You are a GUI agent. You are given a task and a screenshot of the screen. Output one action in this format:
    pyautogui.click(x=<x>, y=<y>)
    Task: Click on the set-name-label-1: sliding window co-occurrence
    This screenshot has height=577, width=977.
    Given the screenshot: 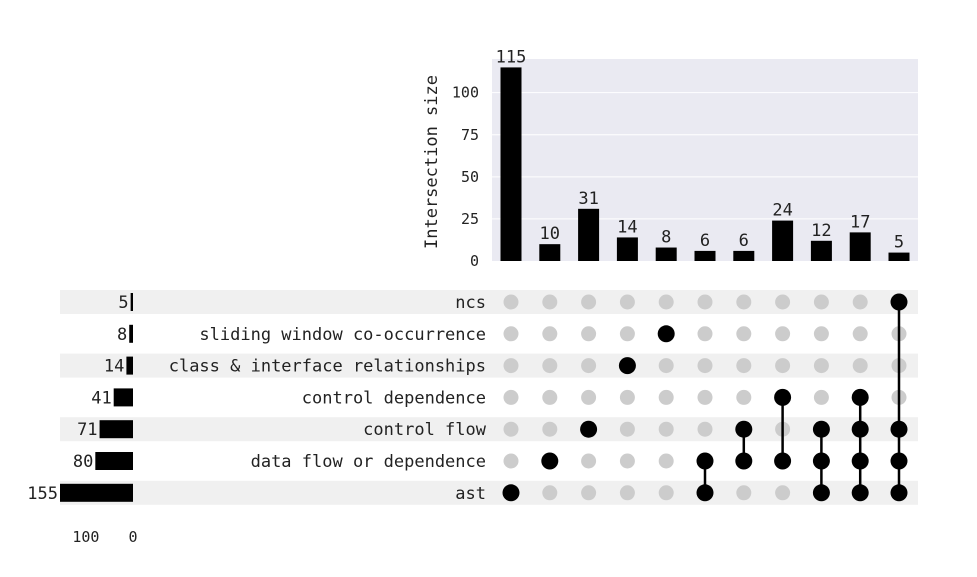 What is the action you would take?
    pyautogui.click(x=342, y=335)
    